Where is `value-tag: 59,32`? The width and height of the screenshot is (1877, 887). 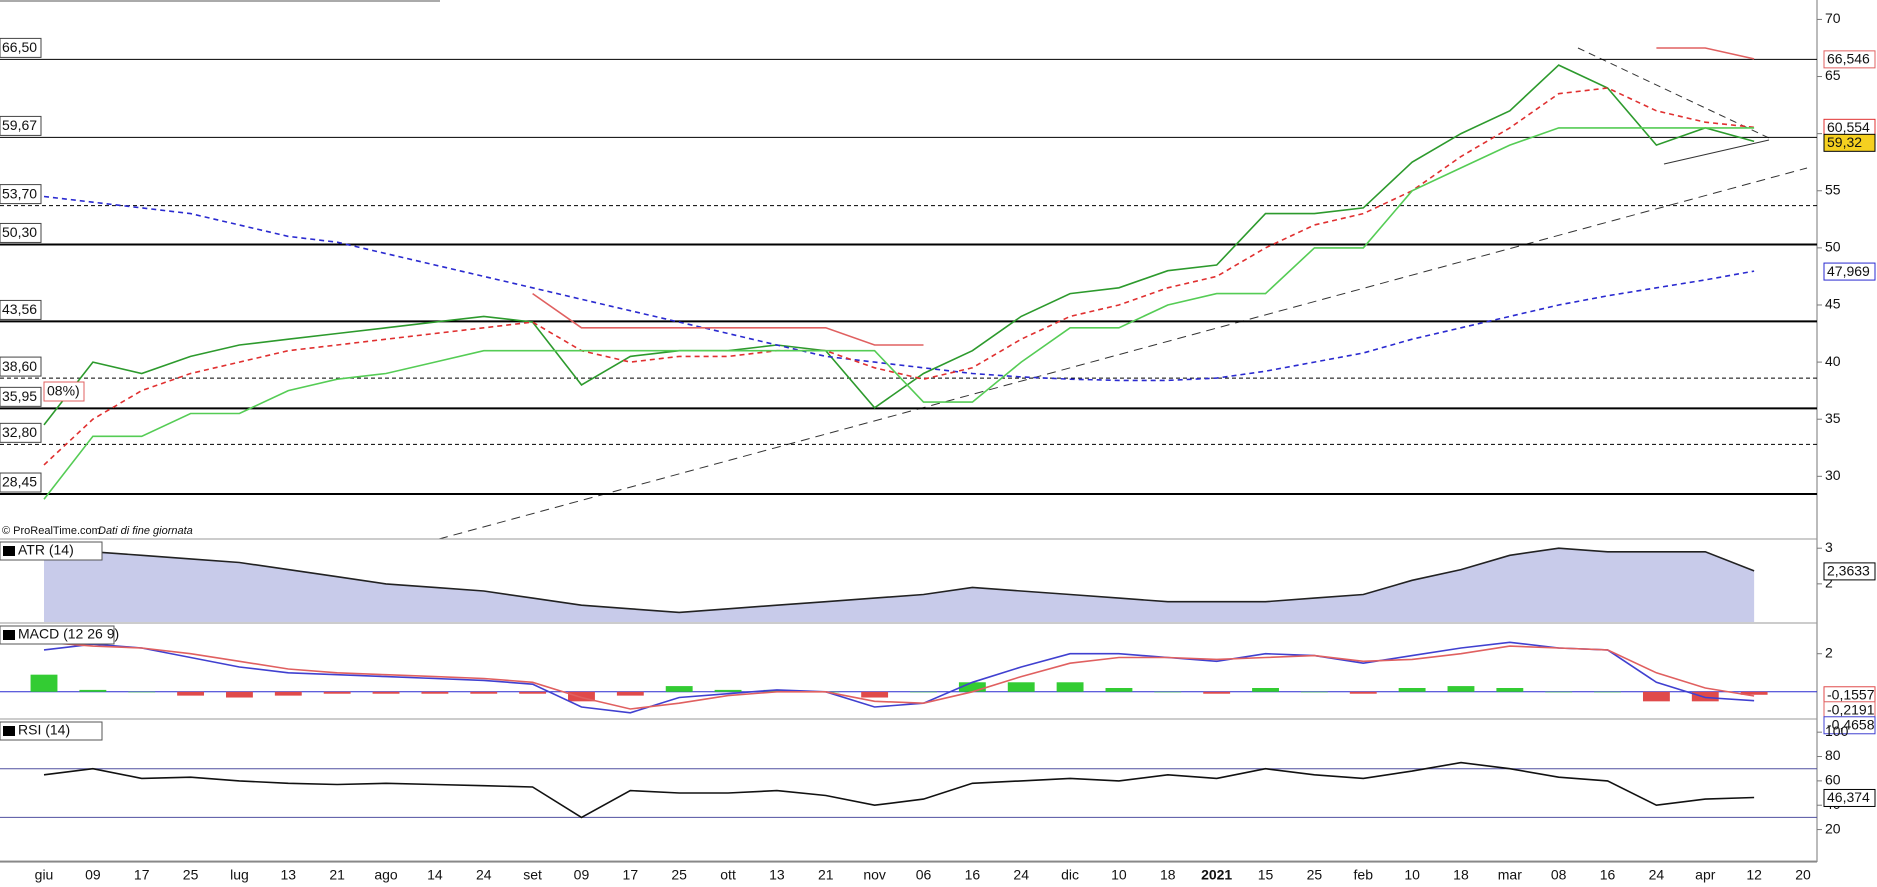
value-tag: 59,32 is located at coordinates (1844, 142).